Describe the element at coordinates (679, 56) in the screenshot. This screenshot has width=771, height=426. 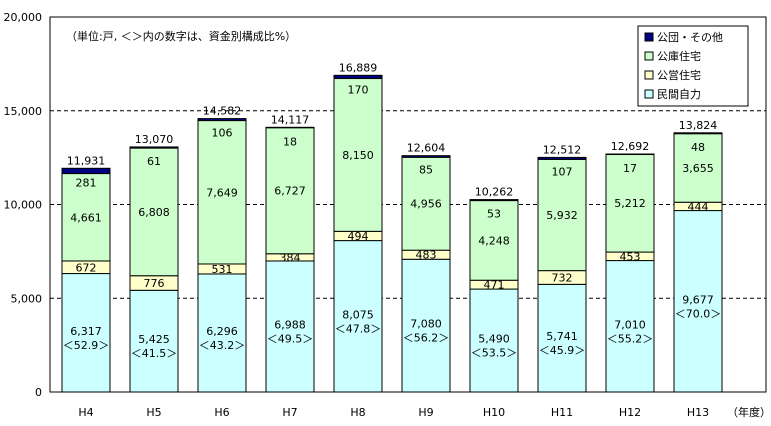
I see `legend-label-1: 公庫住宅` at that location.